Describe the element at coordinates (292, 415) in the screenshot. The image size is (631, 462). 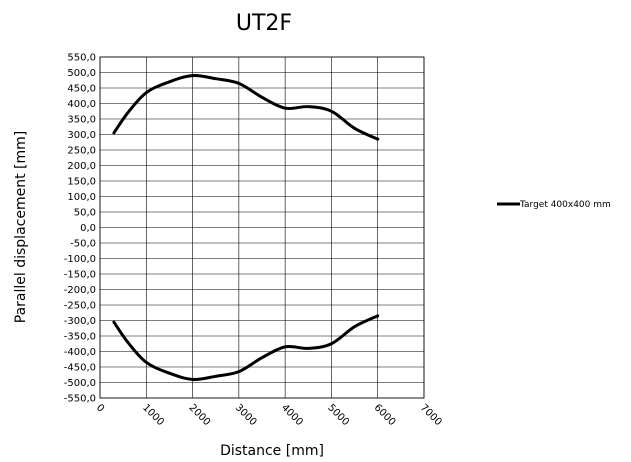
I see `x-tick-label: 4000` at that location.